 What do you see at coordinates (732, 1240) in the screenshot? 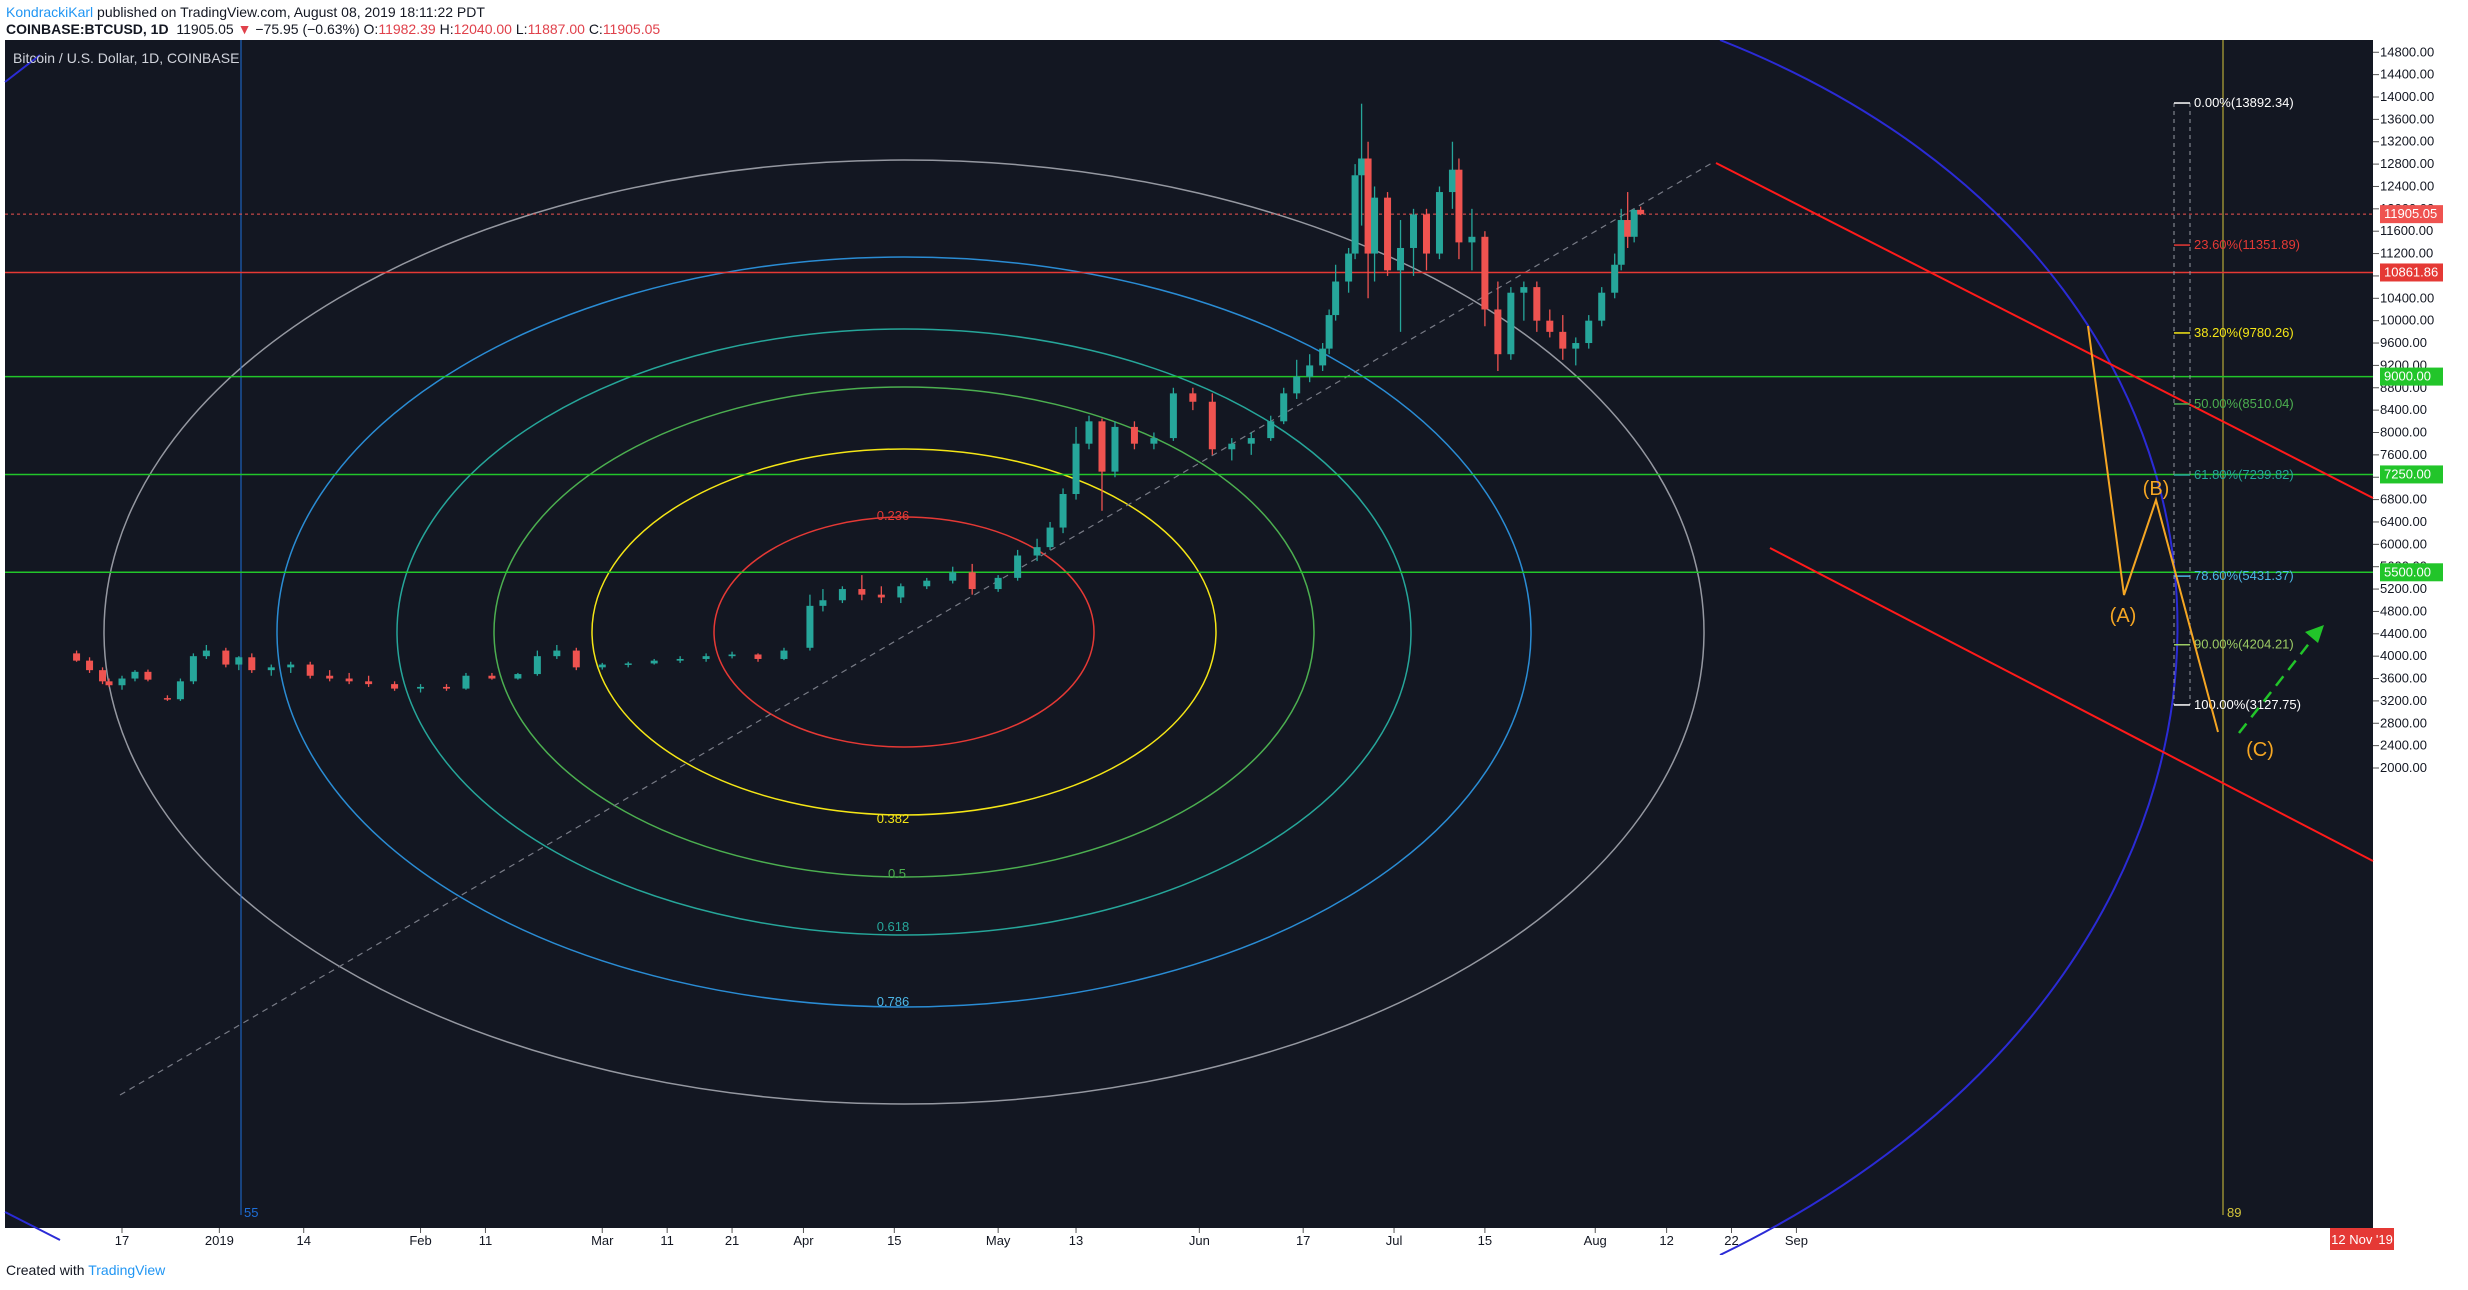
I see `time-tick-label: 21` at bounding box center [732, 1240].